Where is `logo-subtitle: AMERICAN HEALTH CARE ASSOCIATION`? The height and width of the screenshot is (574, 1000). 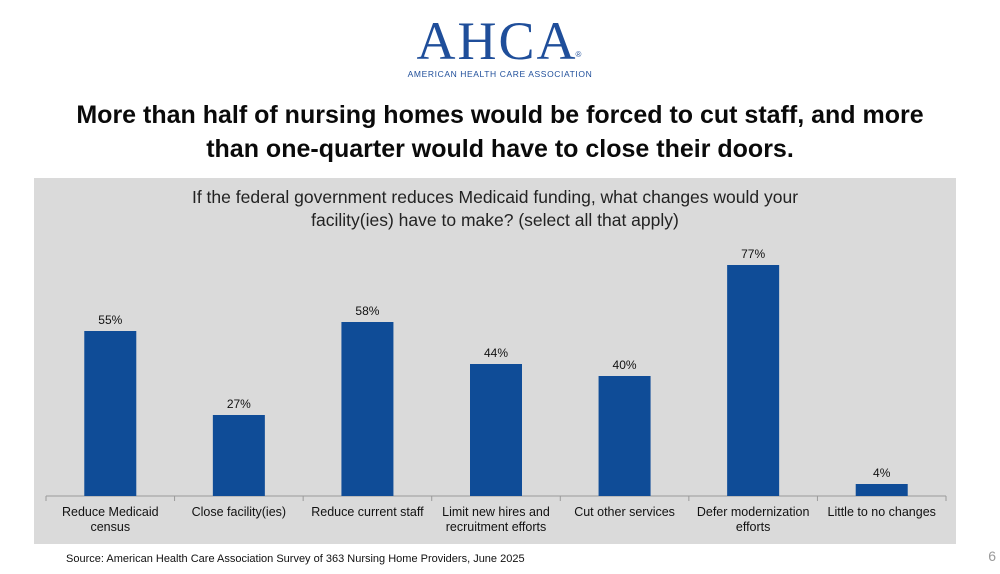 logo-subtitle: AMERICAN HEALTH CARE ASSOCIATION is located at coordinates (500, 74).